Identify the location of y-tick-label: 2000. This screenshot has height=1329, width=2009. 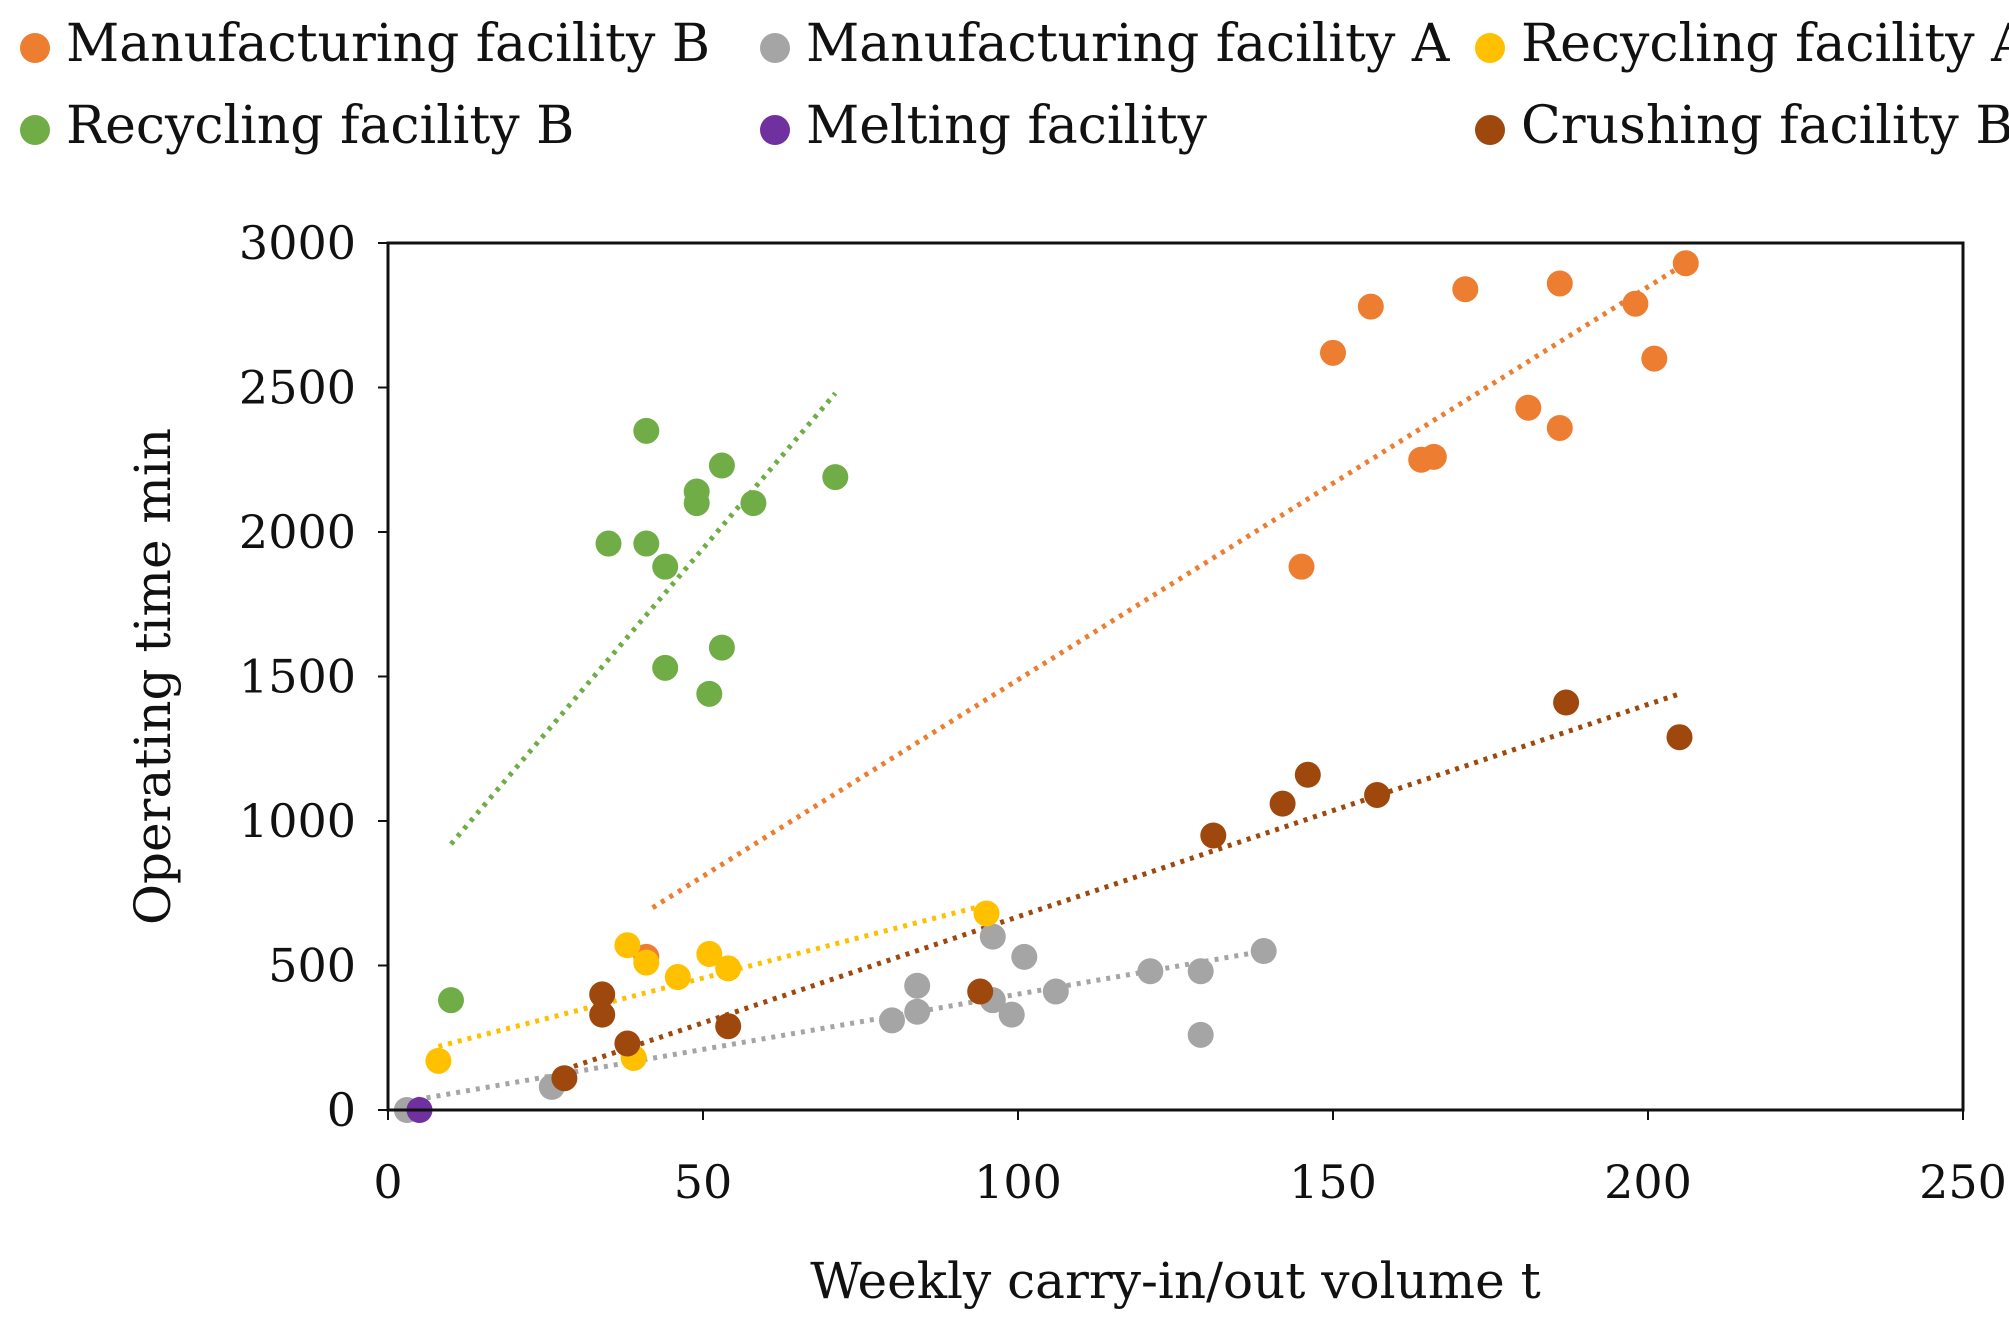
(297, 532).